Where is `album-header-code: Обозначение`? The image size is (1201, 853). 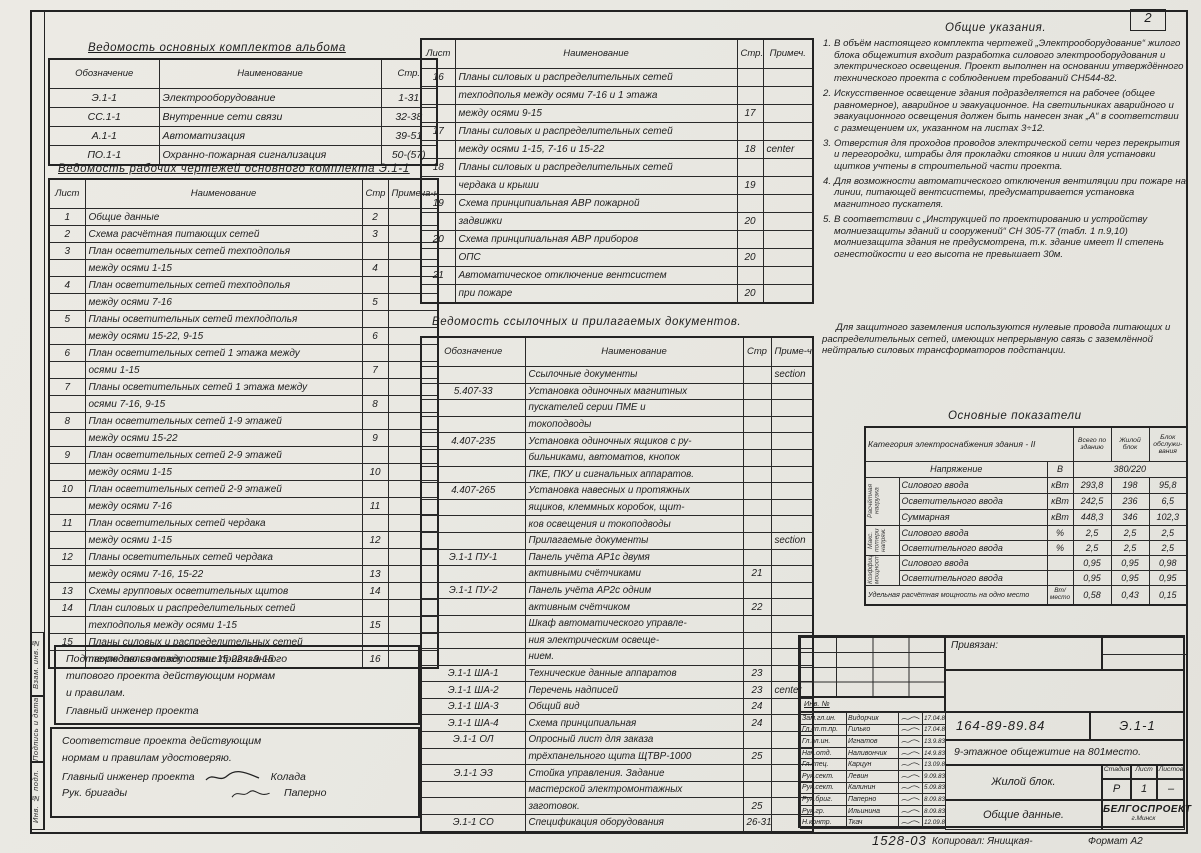
album-header-code: Обозначение is located at coordinates (104, 73).